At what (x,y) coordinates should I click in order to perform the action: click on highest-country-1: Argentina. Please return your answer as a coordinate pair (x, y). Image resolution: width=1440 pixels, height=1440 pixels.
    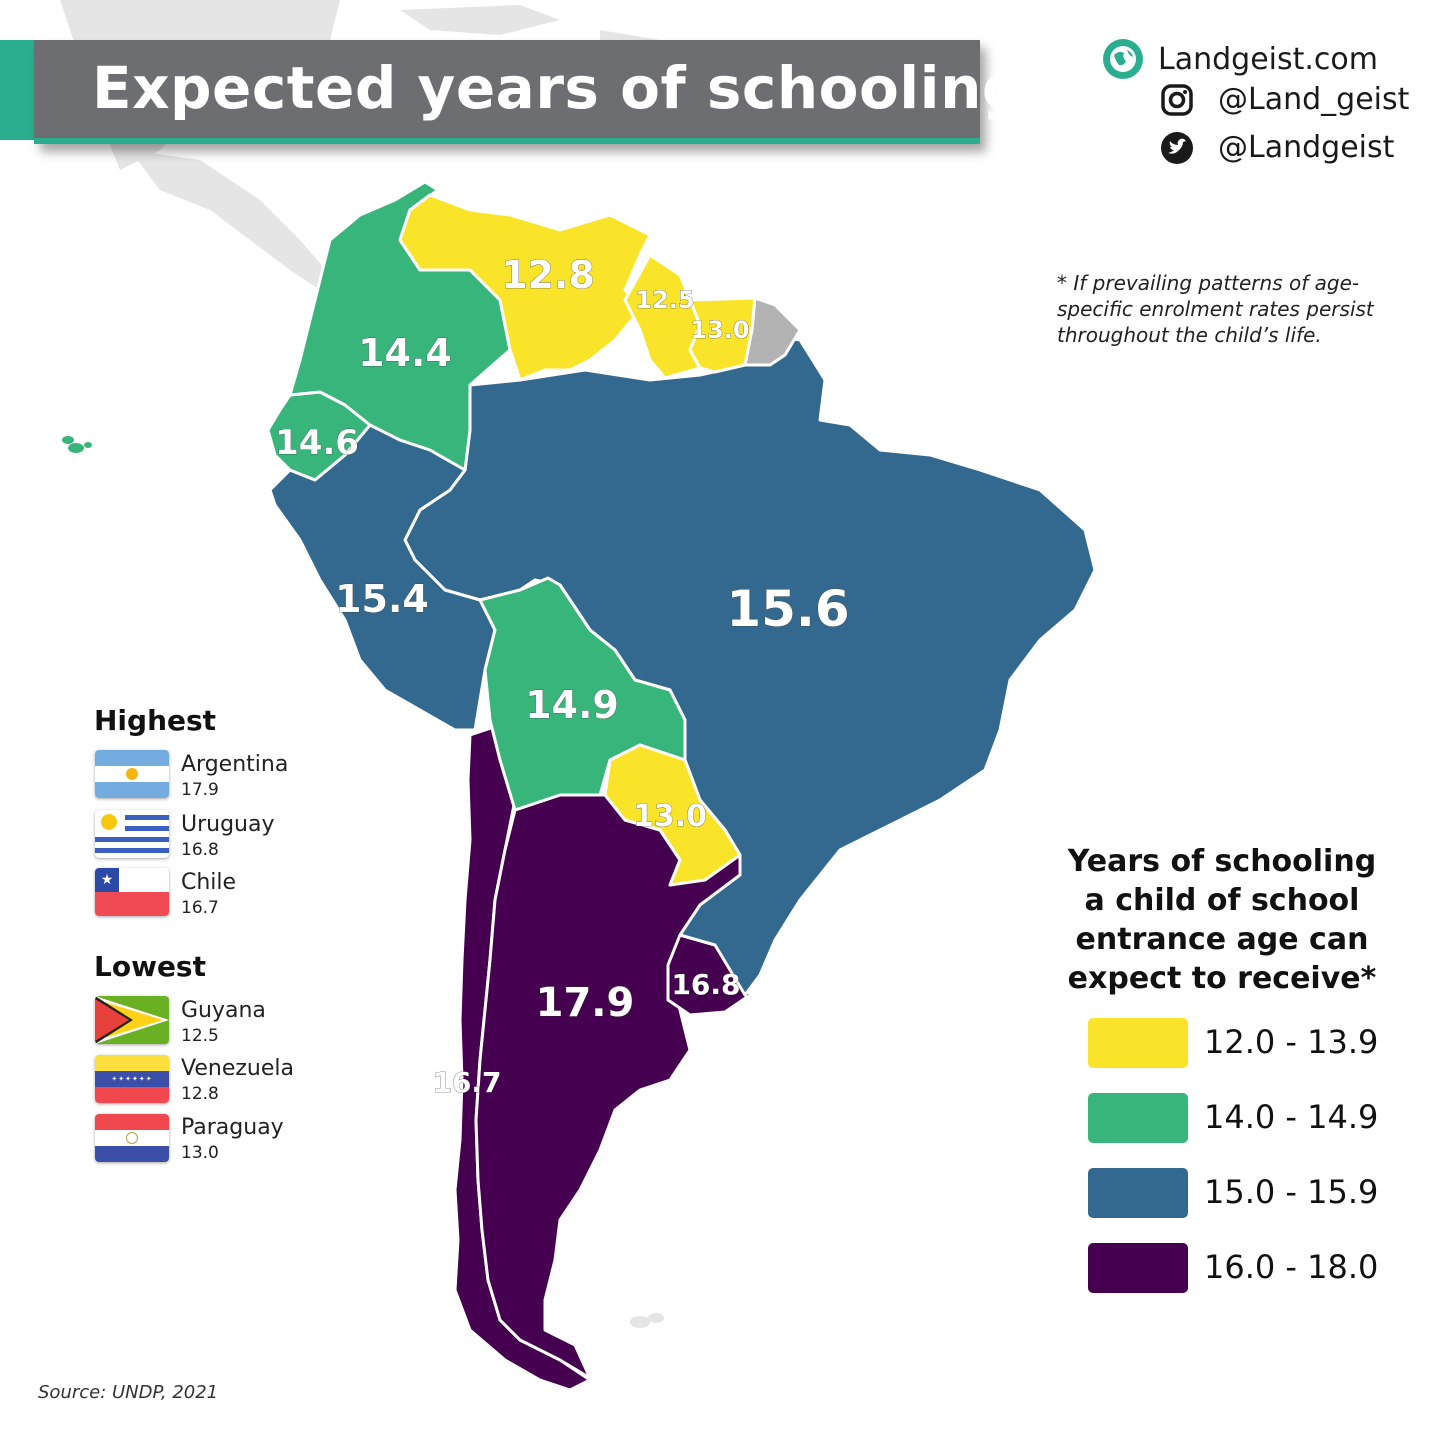
    Looking at the image, I should click on (235, 764).